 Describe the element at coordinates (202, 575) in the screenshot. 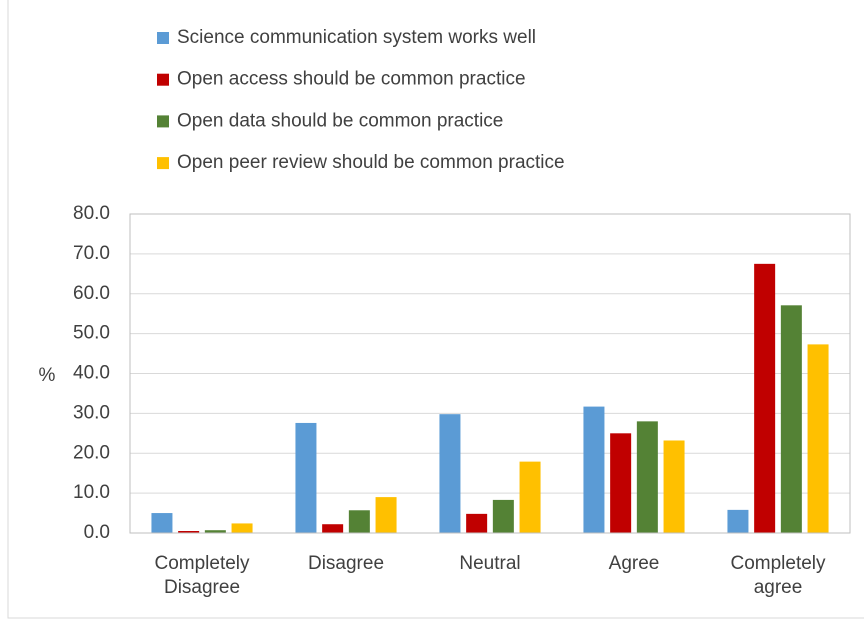

I see `x-tick-label: Completely Disagree` at that location.